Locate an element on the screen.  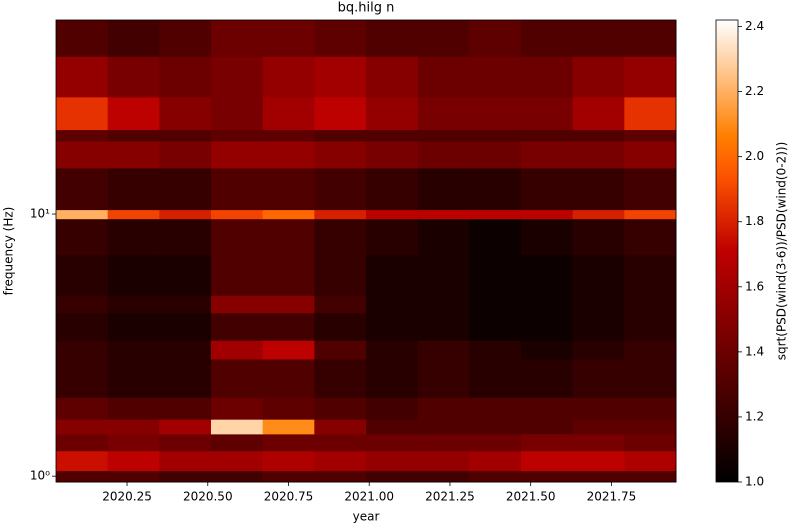
colorbar-fill is located at coordinates (727, 251).